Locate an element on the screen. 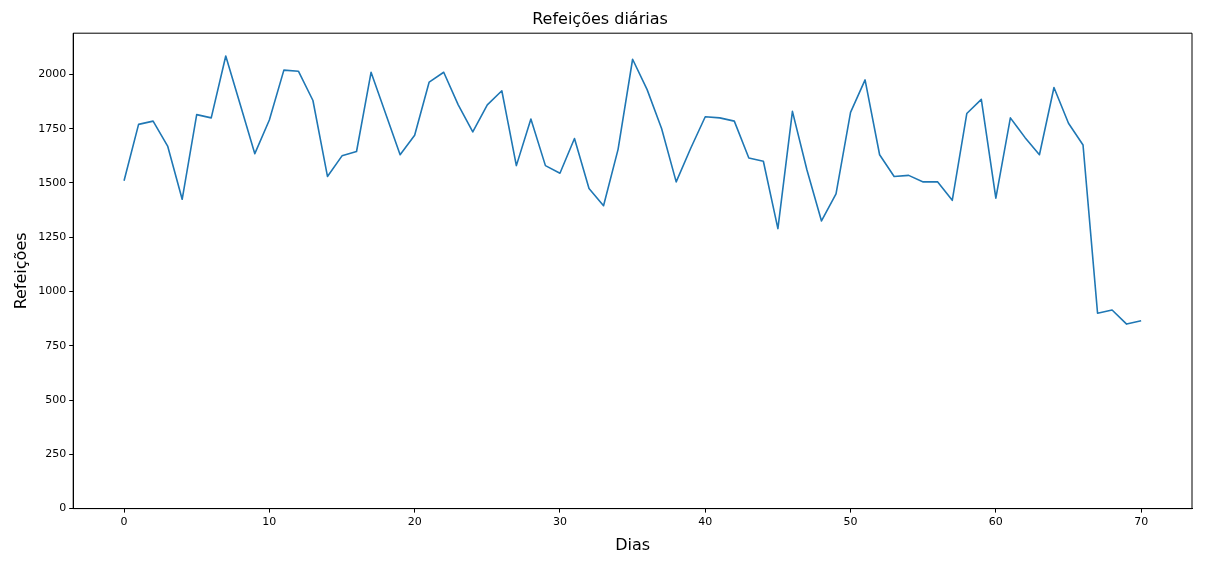 The width and height of the screenshot is (1206, 567). x-axis-title: Dias is located at coordinates (633, 544).